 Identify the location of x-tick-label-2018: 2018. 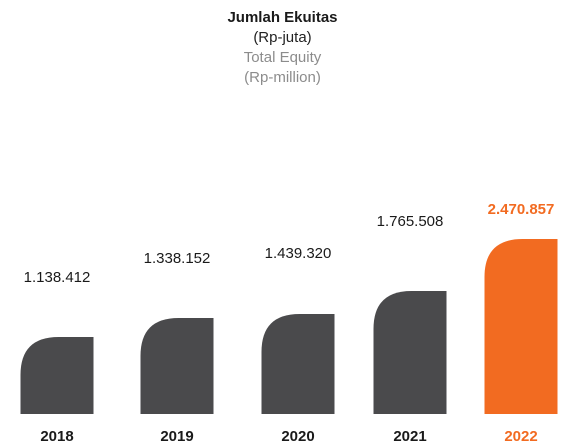
(56, 436).